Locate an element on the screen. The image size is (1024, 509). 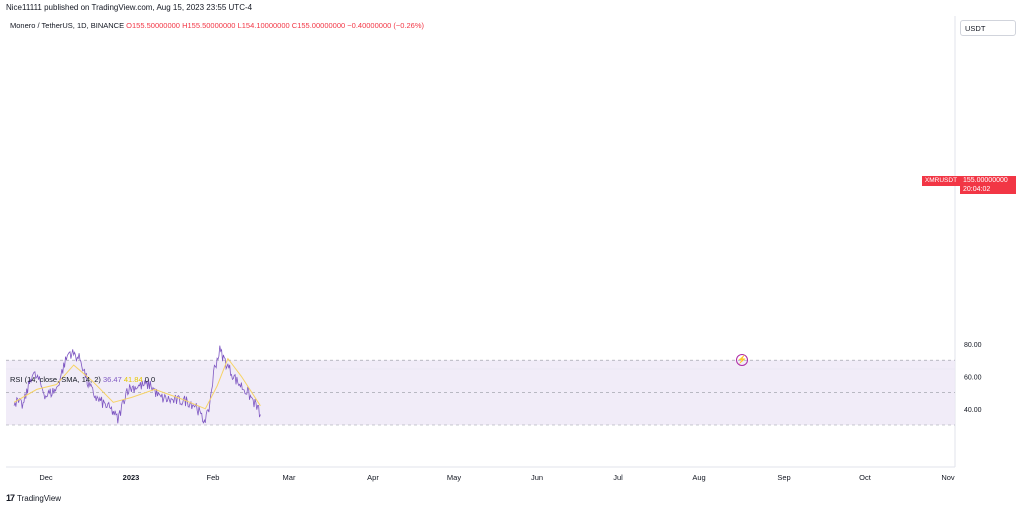
rsi-extra2: 0 is located at coordinates (153, 379).